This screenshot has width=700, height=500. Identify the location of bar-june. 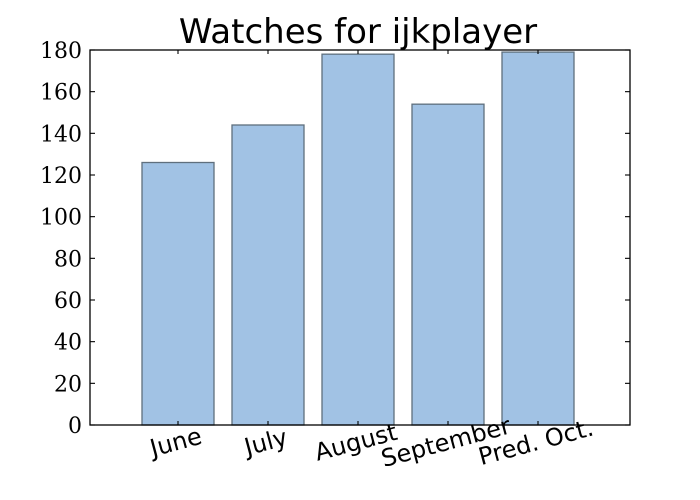
(178, 293).